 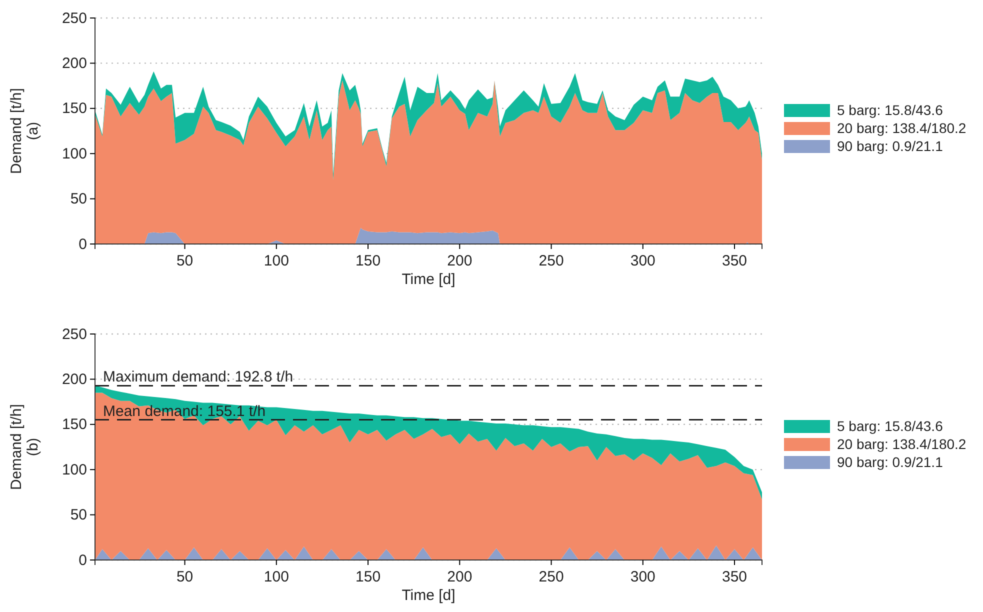 I want to click on ref-line-label: Maximum demand: 192.8 t/h, so click(x=198, y=377).